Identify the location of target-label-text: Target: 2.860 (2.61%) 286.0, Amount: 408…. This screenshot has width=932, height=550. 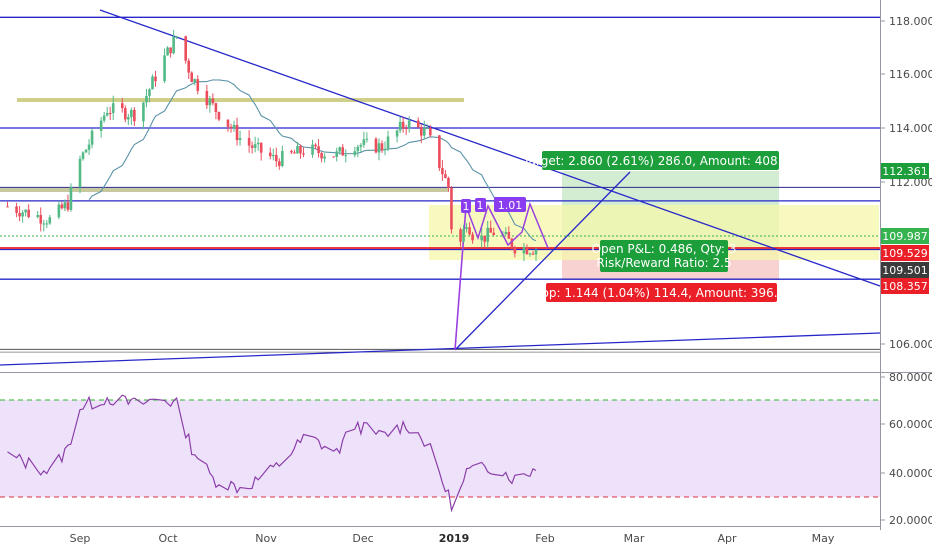
(659, 161).